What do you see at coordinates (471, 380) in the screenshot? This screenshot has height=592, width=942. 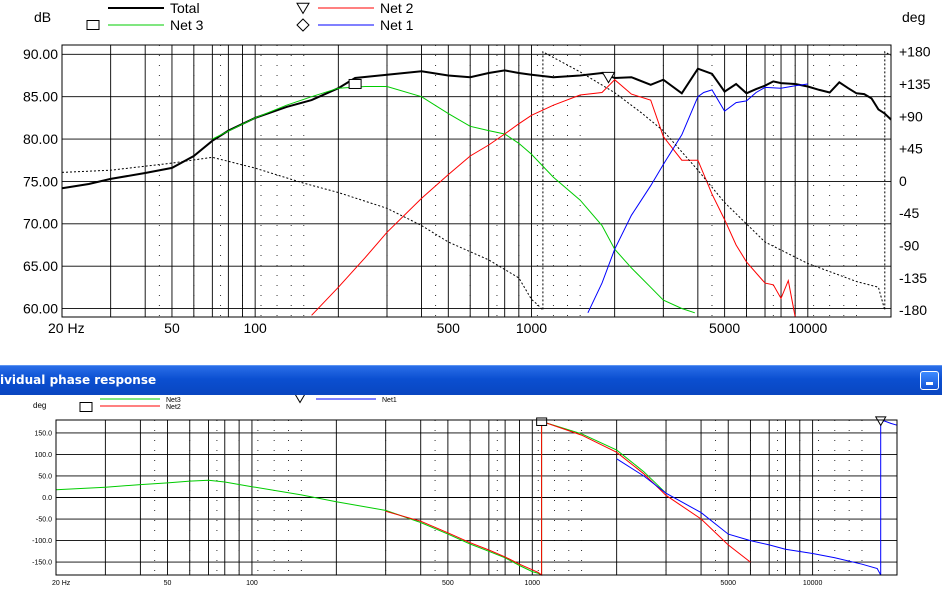 I see `window-title-bar: ividual phase response` at bounding box center [471, 380].